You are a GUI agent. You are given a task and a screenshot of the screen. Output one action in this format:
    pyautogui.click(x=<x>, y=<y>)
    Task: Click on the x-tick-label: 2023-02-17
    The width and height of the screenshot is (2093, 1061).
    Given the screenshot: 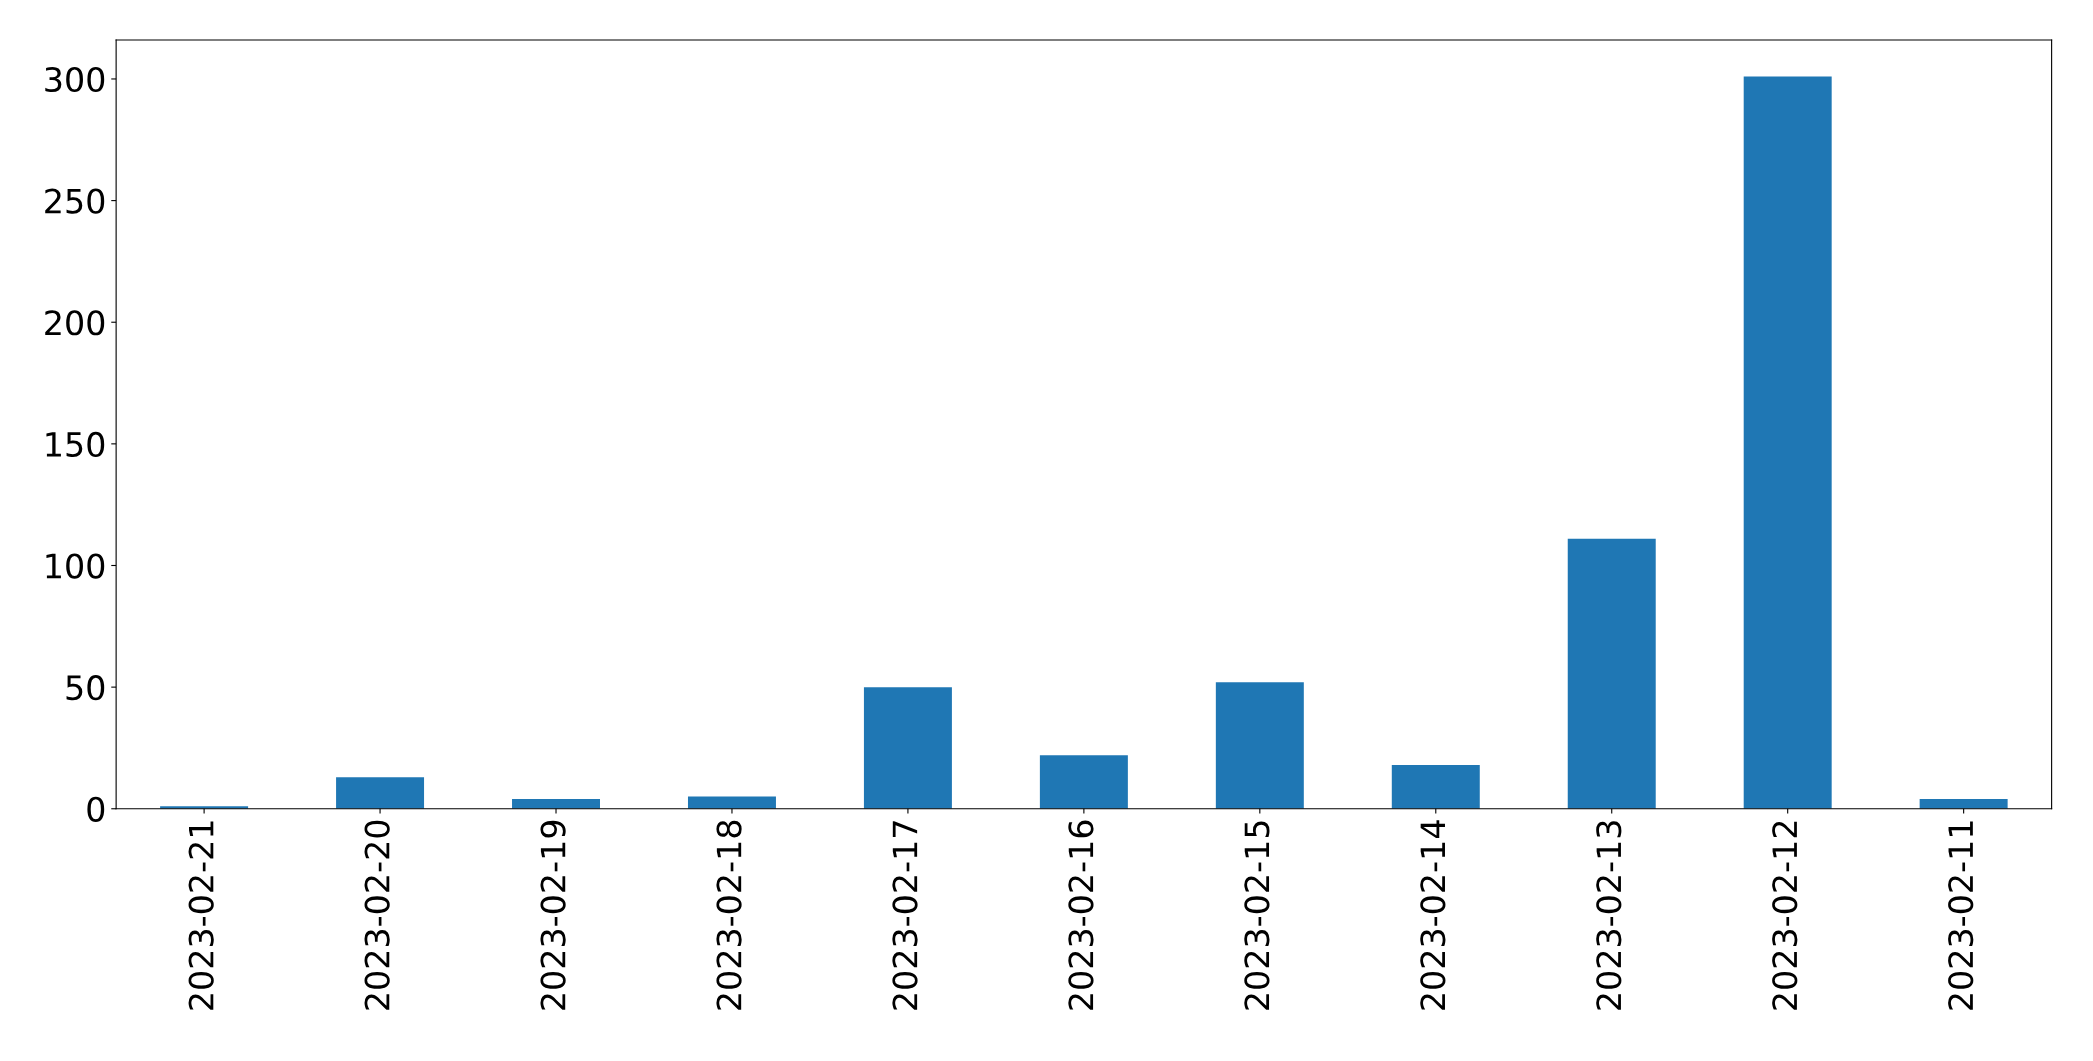 What is the action you would take?
    pyautogui.click(x=905, y=915)
    